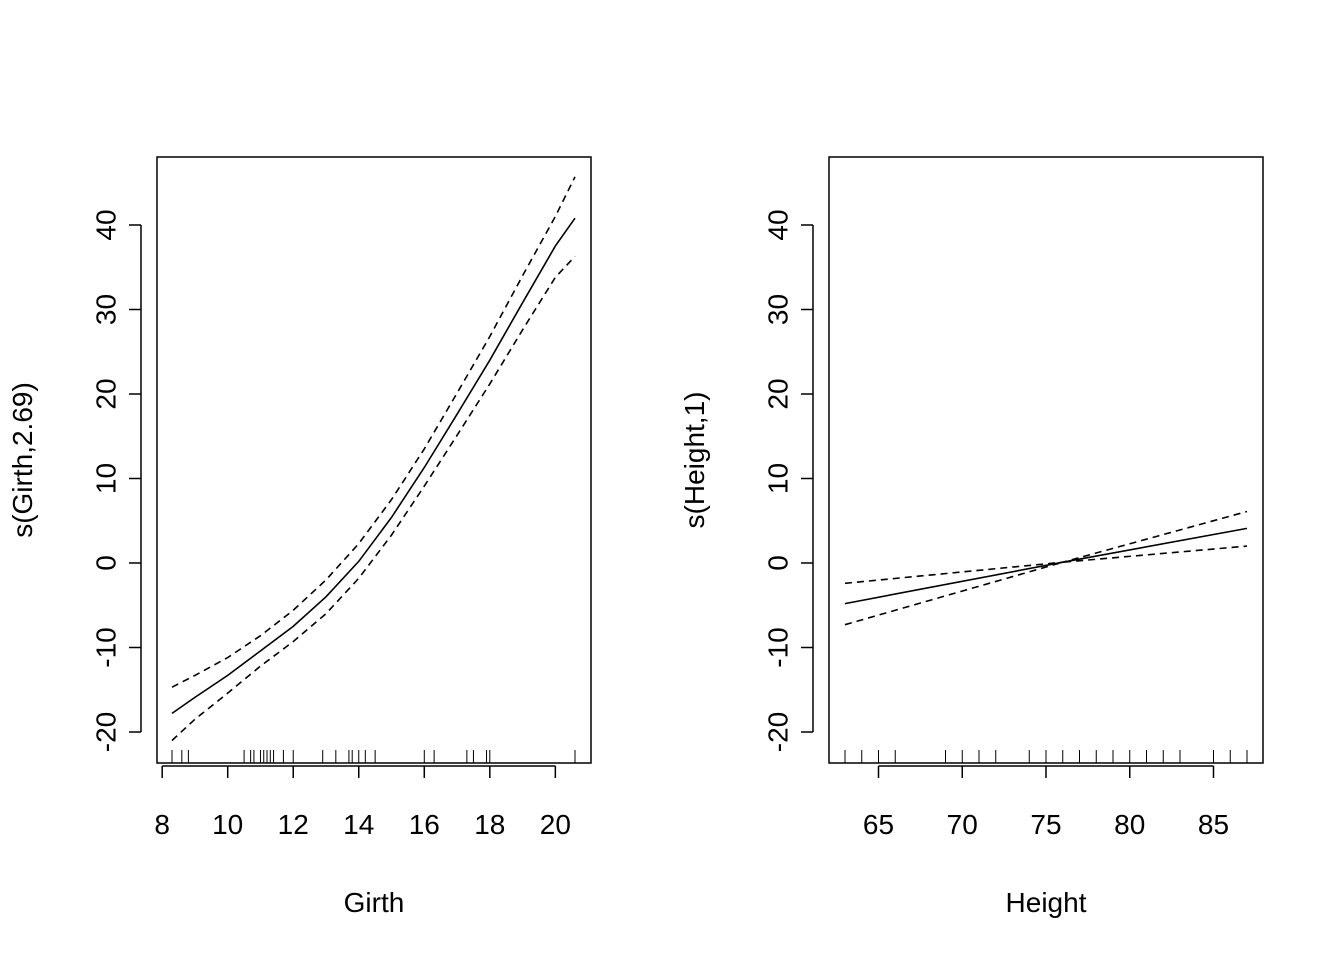 Image resolution: width=1344 pixels, height=960 pixels. I want to click on height-x-tick-label: 80, so click(1129, 824).